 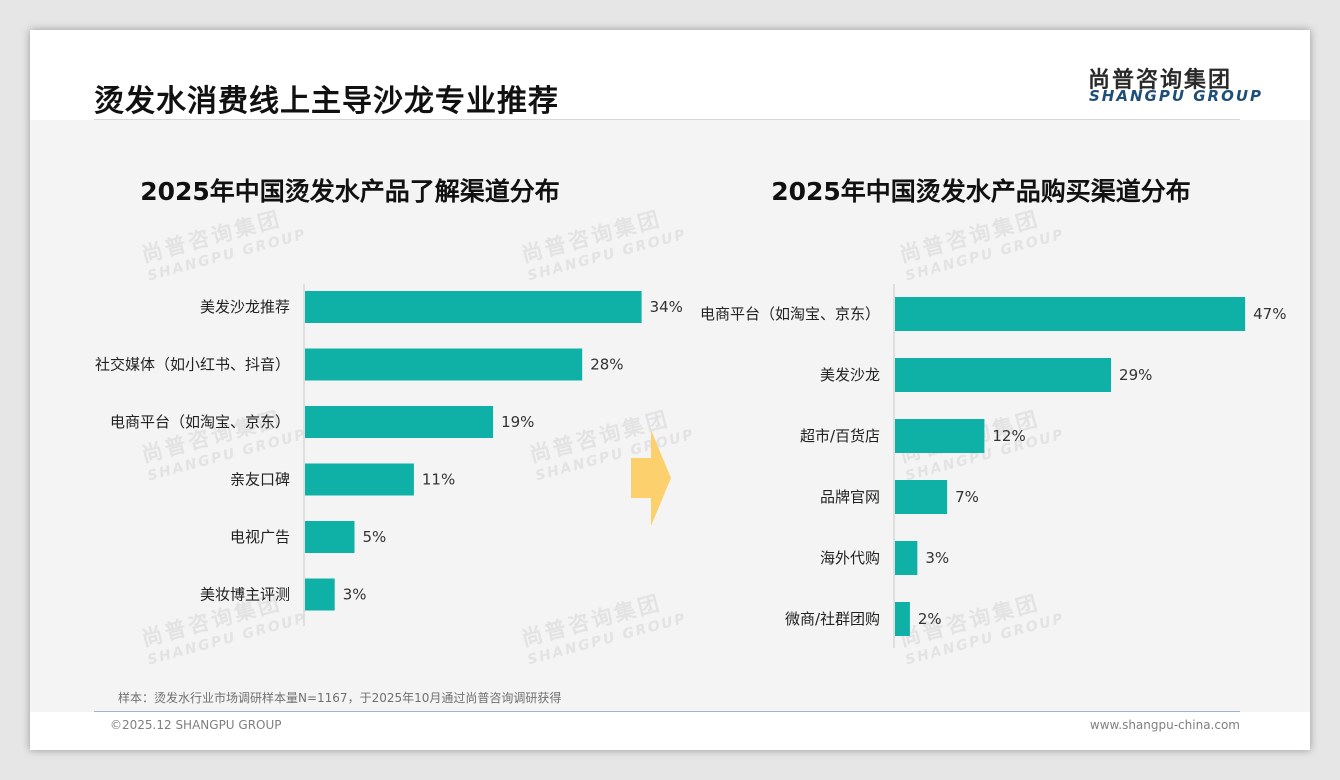 What do you see at coordinates (1269, 314) in the screenshot?
I see `data-label: 47%` at bounding box center [1269, 314].